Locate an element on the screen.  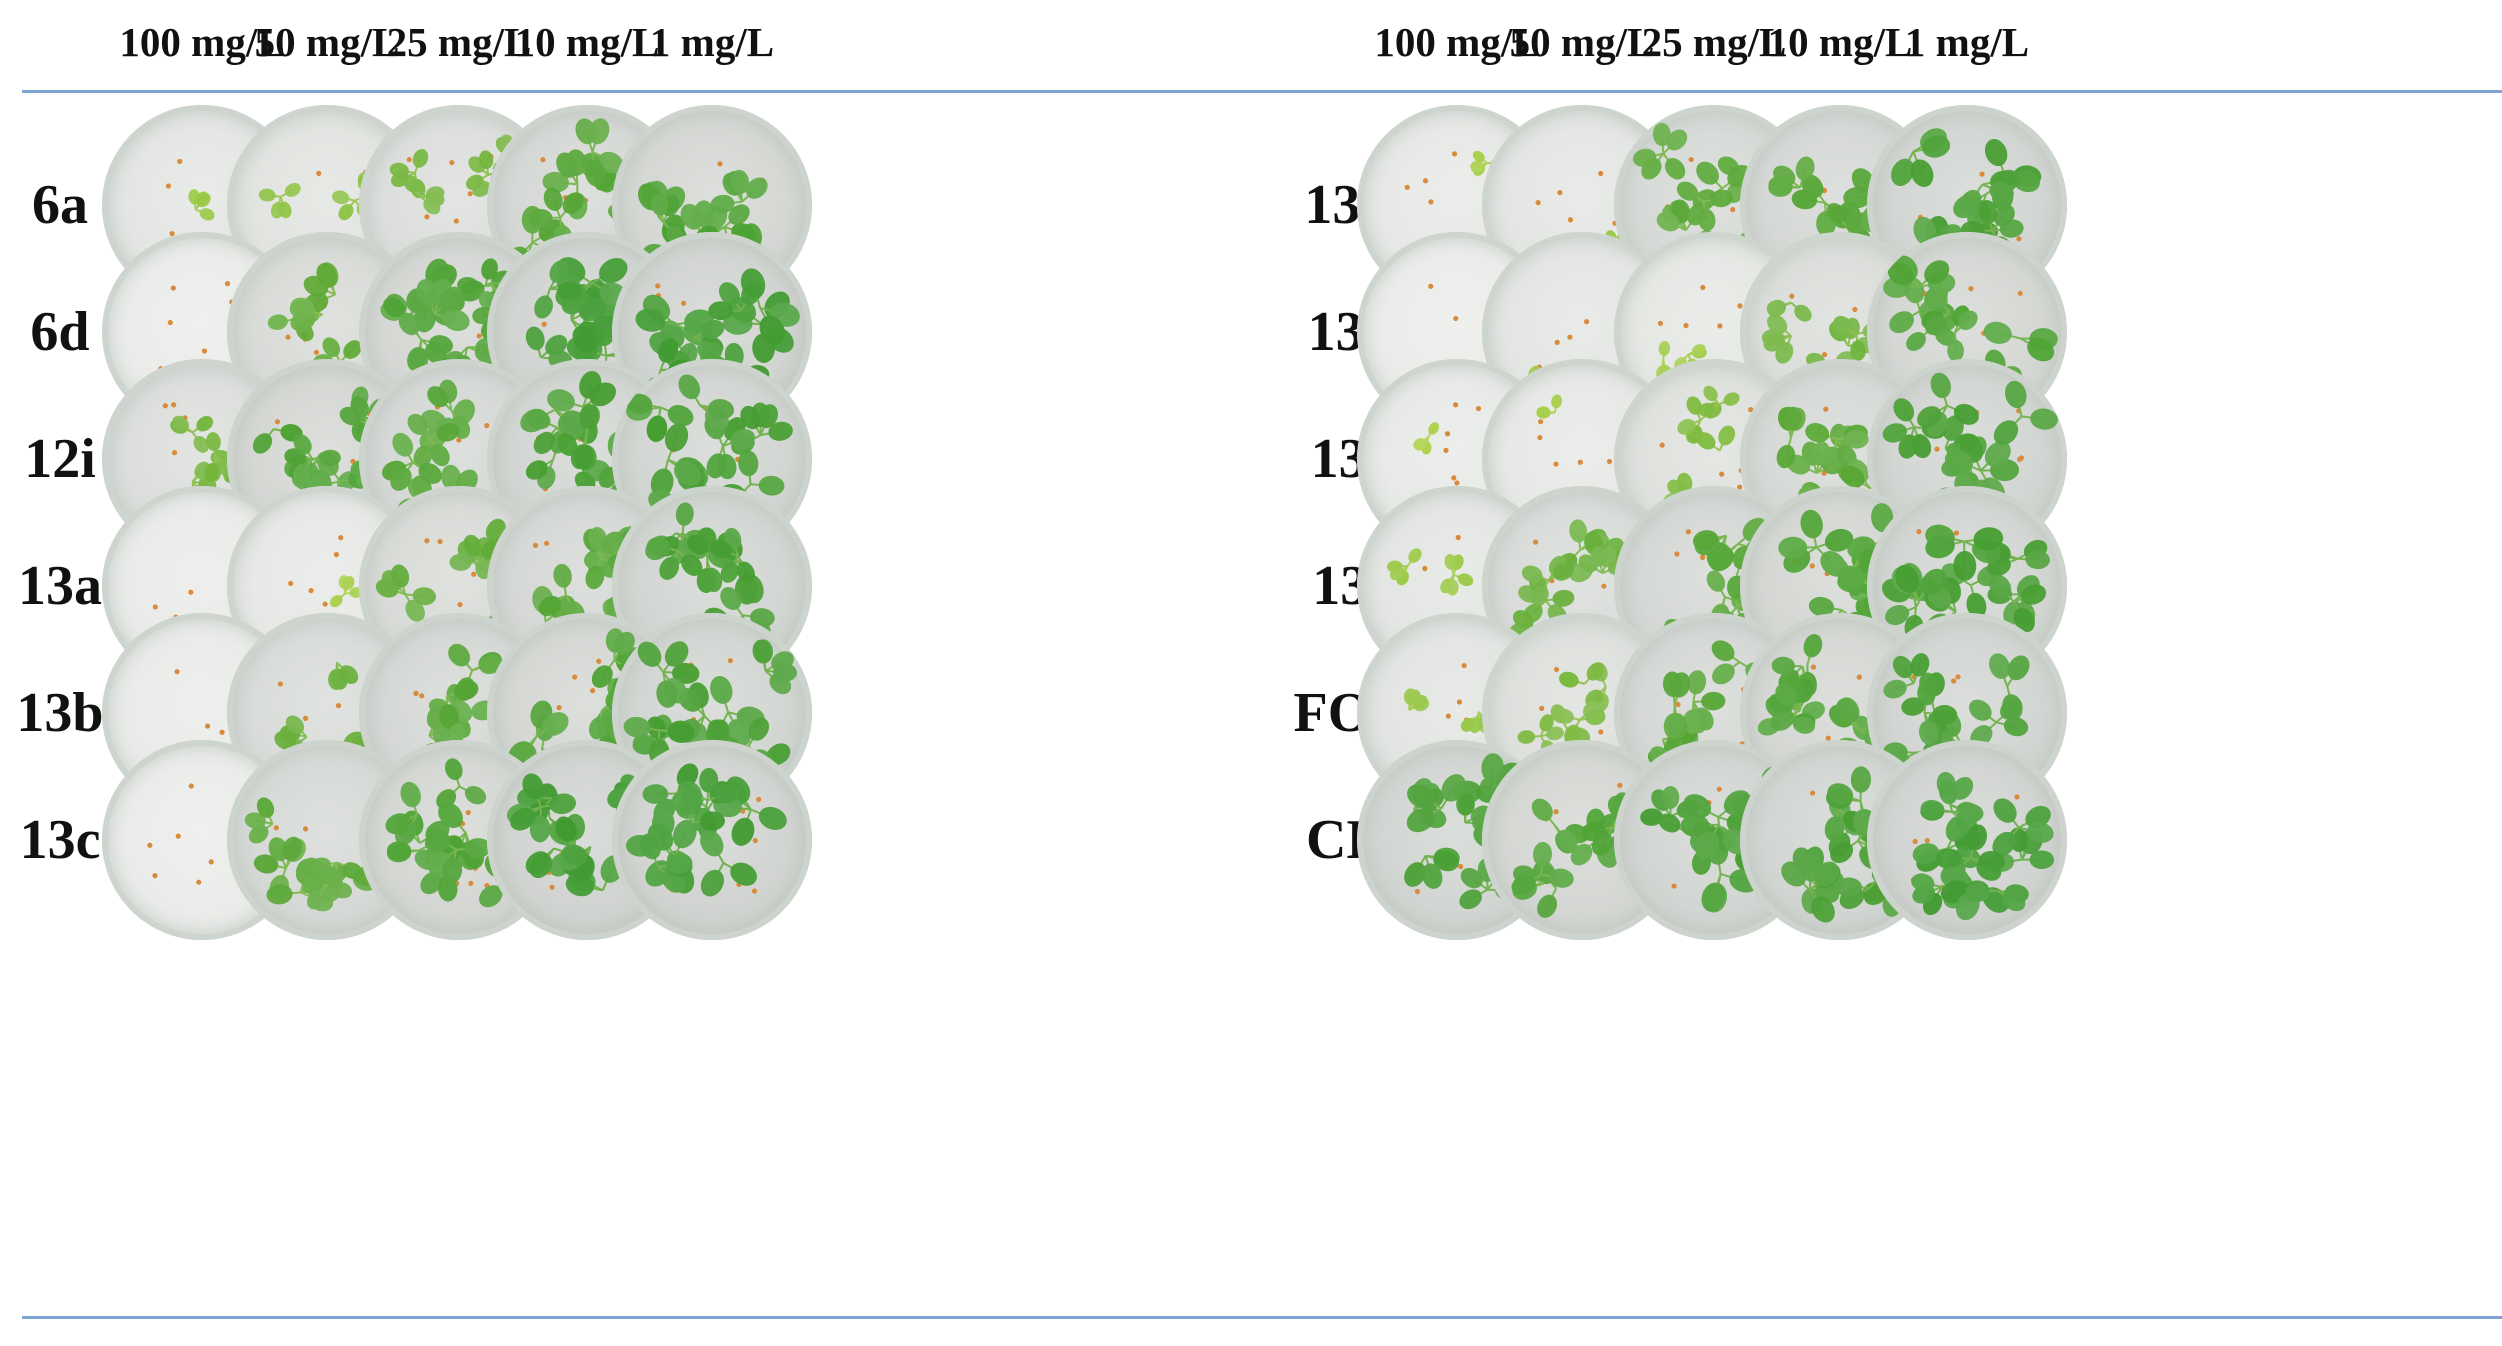
concentration-header: 100 mg/L 50 mg/L 25 mg/L 10 mg/L 1 mg/L is located at coordinates (1882, 48).